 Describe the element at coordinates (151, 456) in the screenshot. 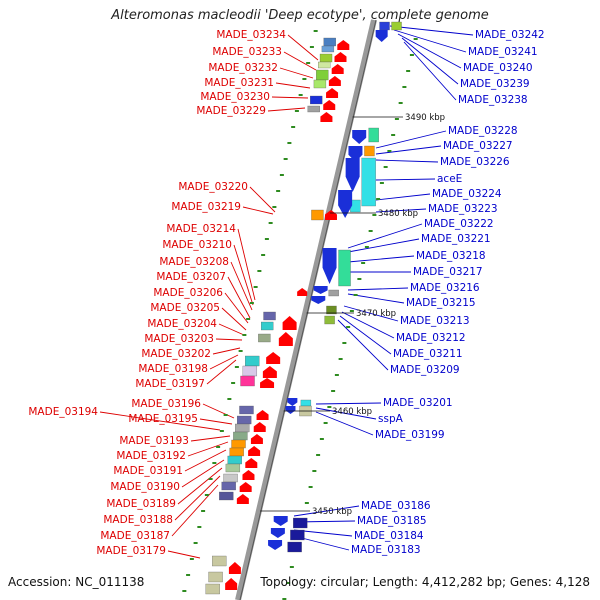

I see `left-gene-label: MADE_03192` at that location.